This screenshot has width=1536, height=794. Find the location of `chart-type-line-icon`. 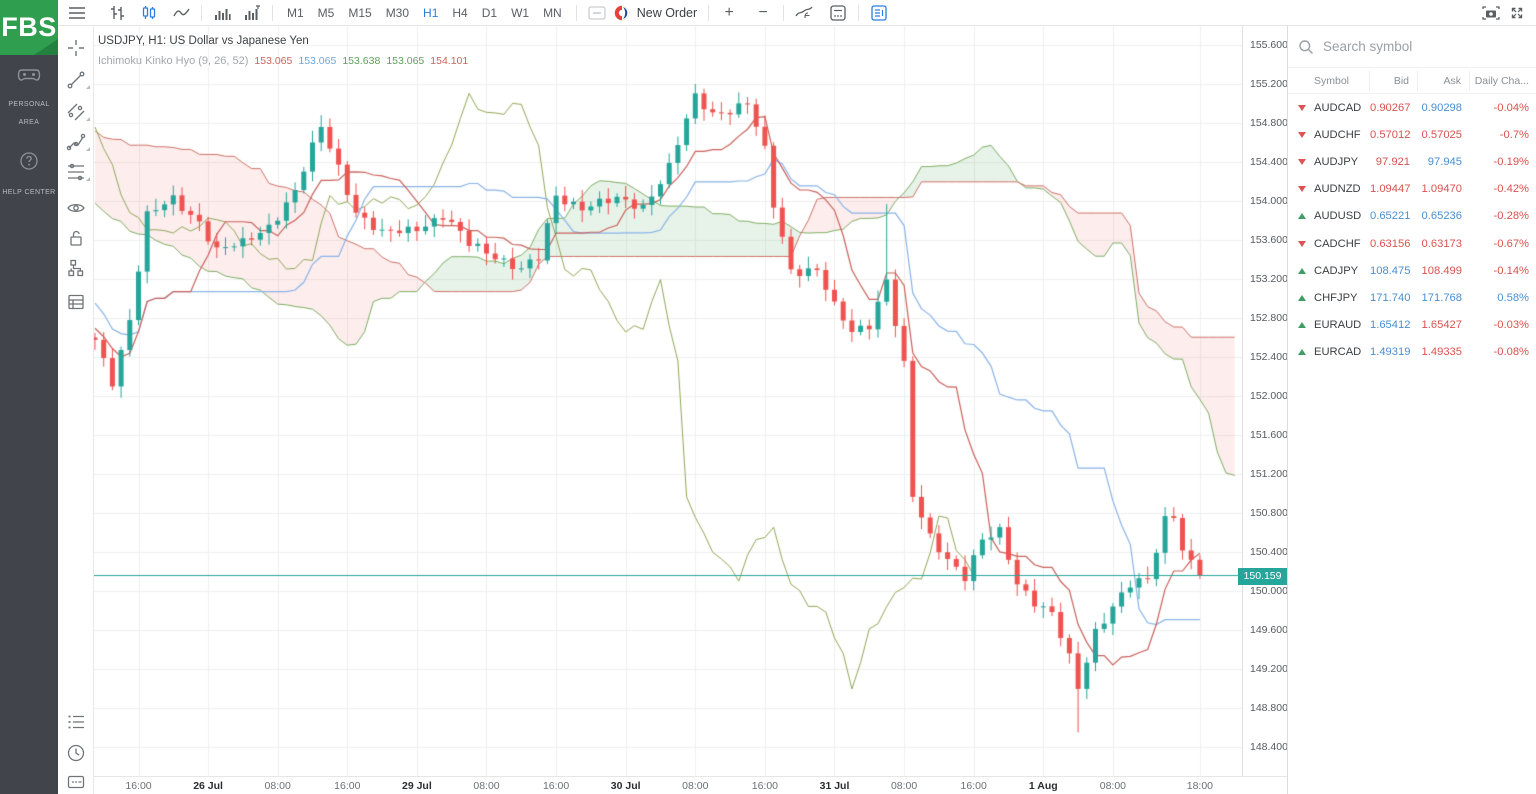

chart-type-line-icon is located at coordinates (181, 13).